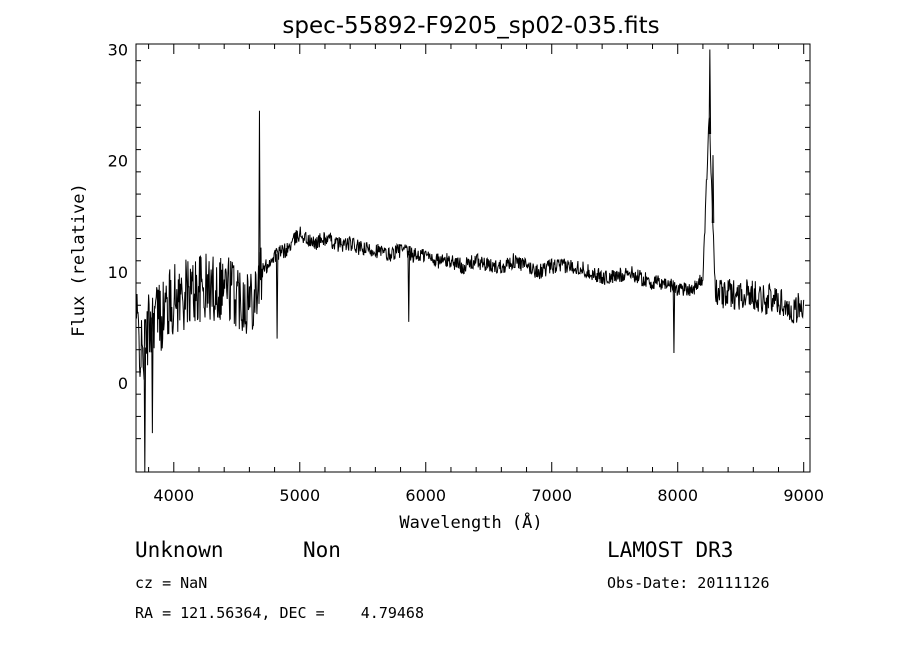 The width and height of the screenshot is (900, 649). What do you see at coordinates (299, 495) in the screenshot?
I see `x-tick-label: 5000` at bounding box center [299, 495].